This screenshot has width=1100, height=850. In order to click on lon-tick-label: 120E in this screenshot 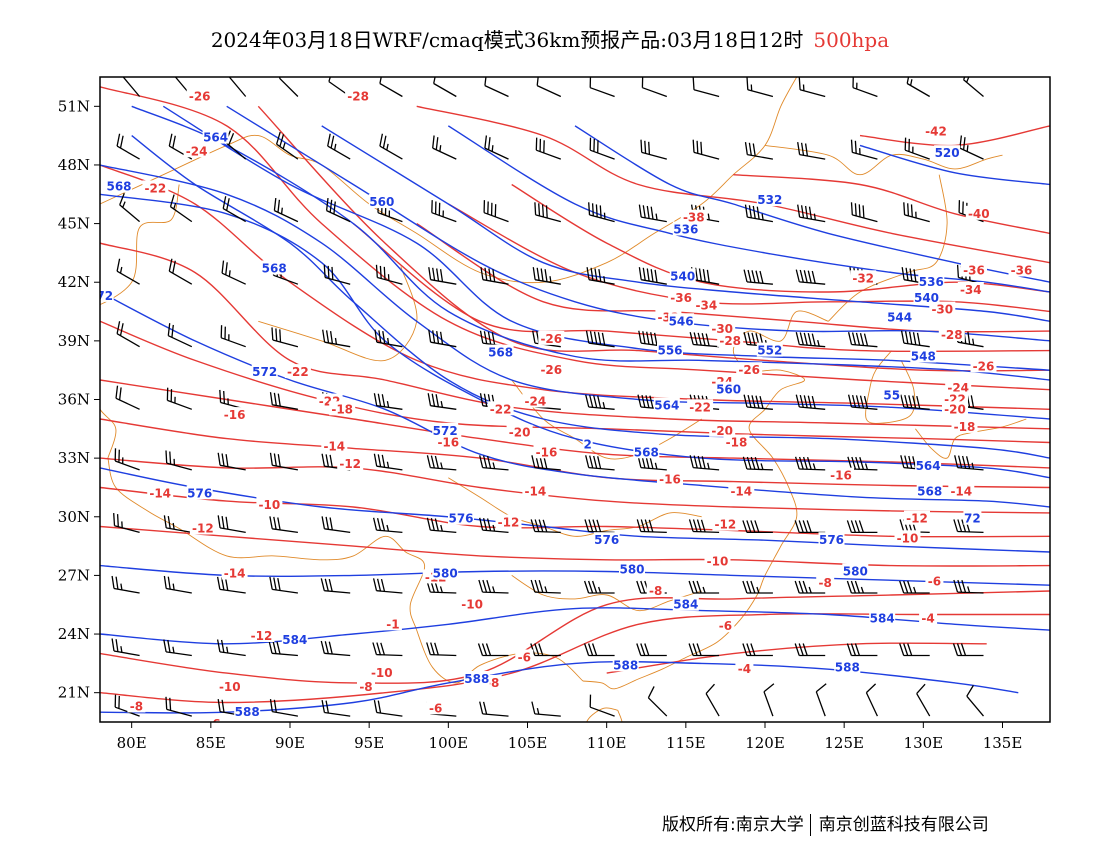, I will do `click(765, 743)`.